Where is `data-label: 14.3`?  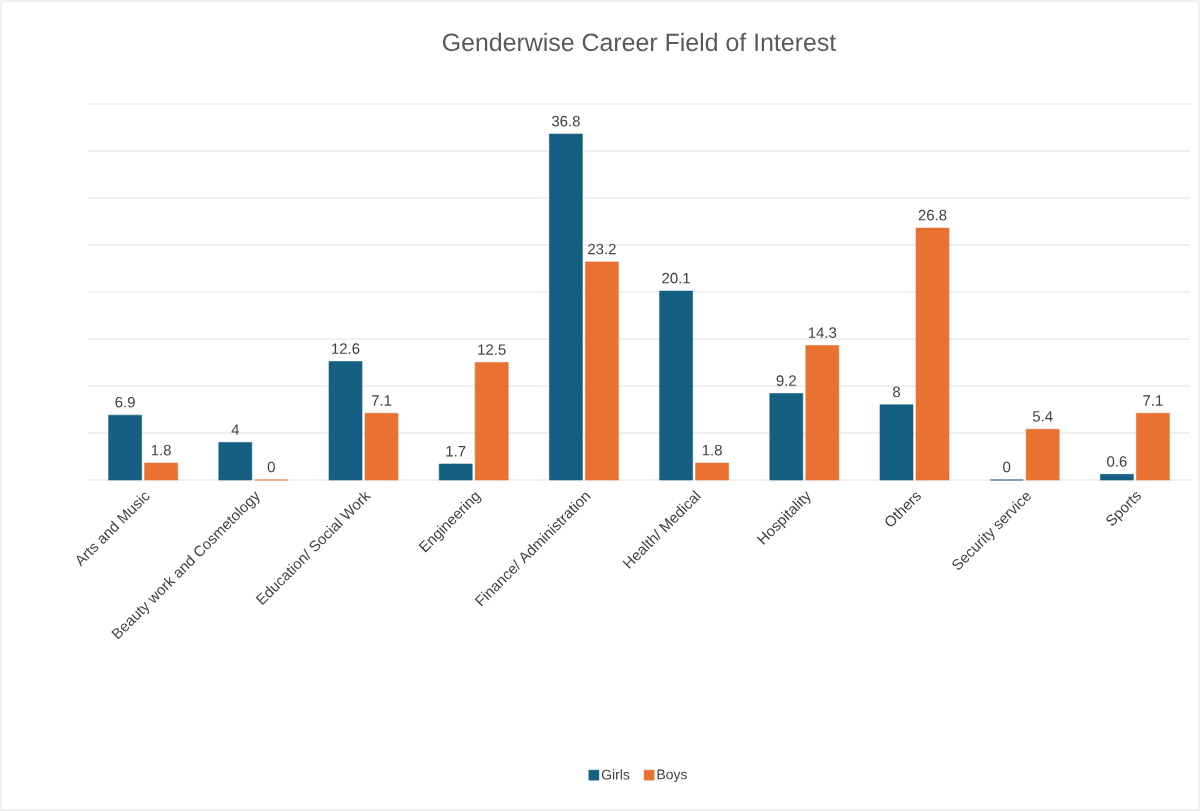 data-label: 14.3 is located at coordinates (822, 332).